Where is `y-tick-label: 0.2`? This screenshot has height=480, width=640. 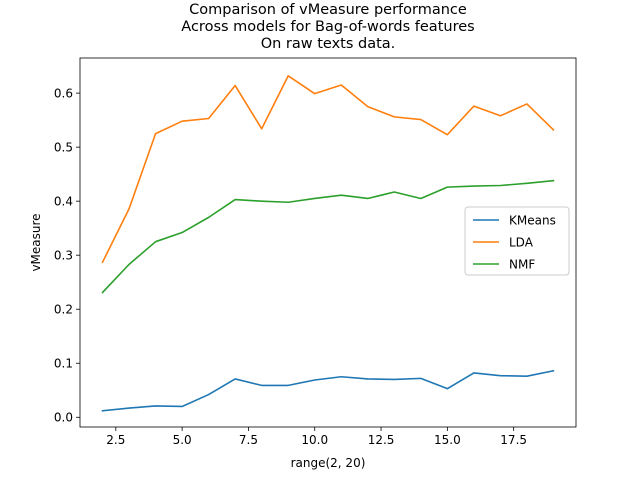 y-tick-label: 0.2 is located at coordinates (63, 310).